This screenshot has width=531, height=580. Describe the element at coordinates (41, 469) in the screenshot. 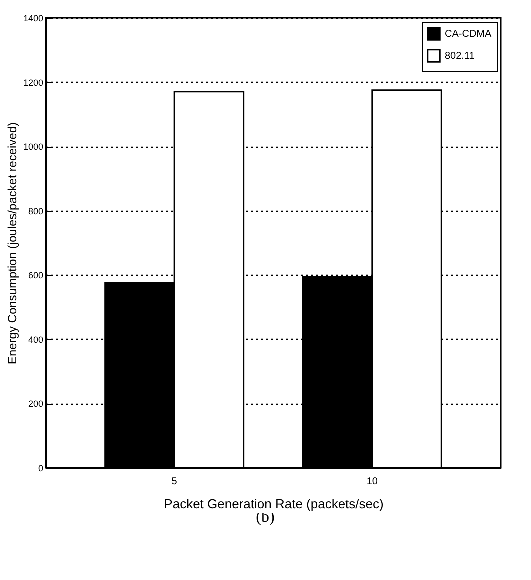

I see `y-tick-label: 0` at that location.